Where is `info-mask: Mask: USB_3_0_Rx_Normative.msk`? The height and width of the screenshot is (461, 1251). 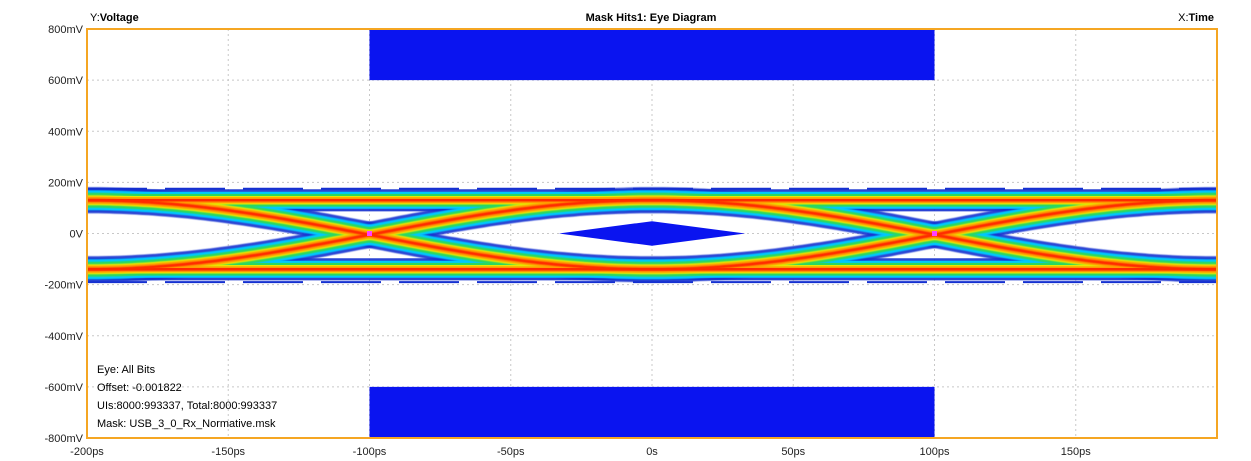 info-mask: Mask: USB_3_0_Rx_Normative.msk is located at coordinates (186, 424).